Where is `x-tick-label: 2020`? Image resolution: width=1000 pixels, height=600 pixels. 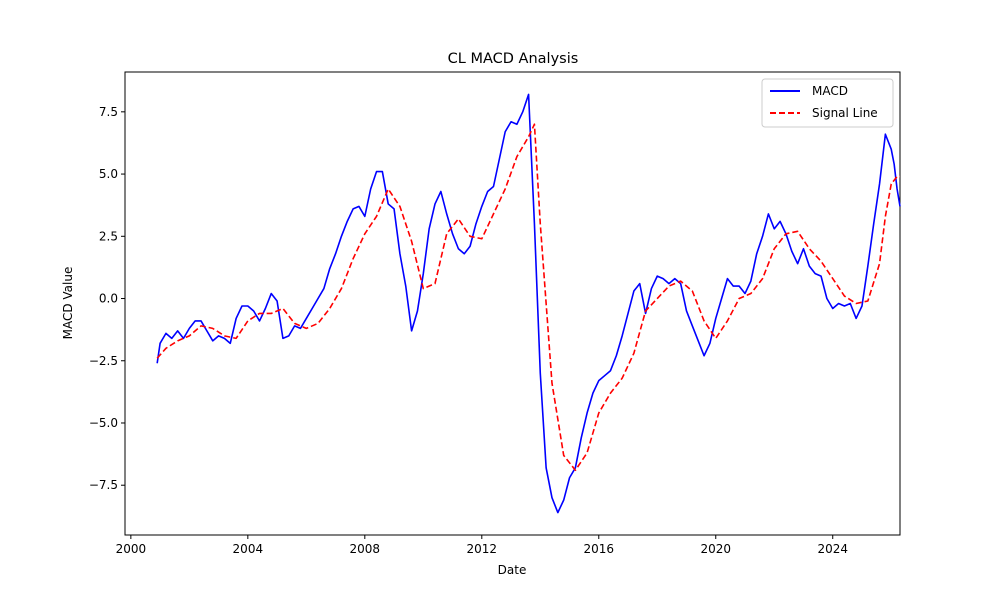
x-tick-label: 2020 is located at coordinates (715, 549).